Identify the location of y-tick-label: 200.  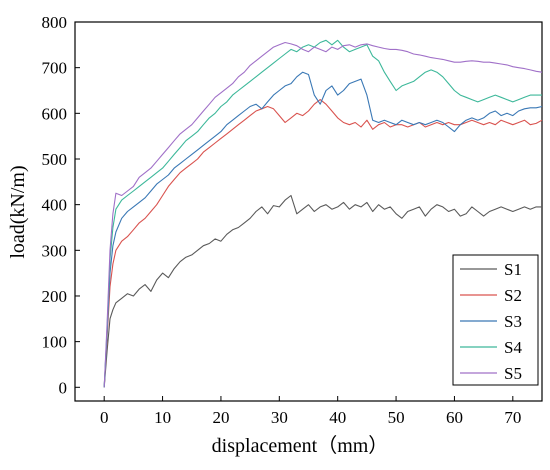
(55, 296).